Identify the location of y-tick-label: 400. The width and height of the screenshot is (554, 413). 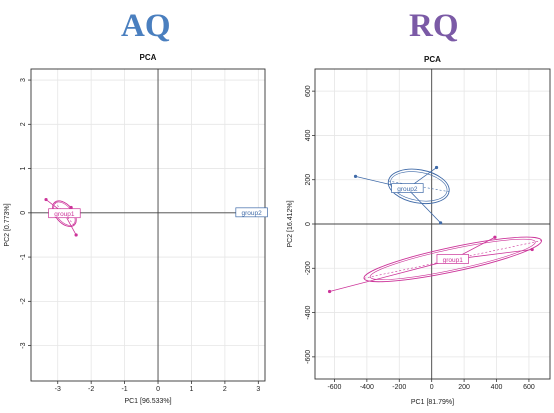
(308, 135).